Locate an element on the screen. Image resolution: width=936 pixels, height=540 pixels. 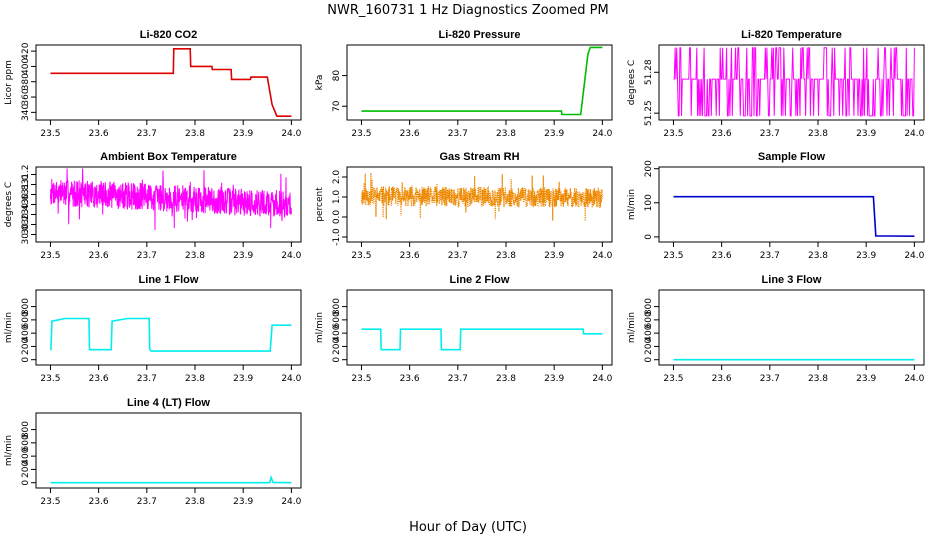
y-axis-label: kPa is located at coordinates (320, 83).